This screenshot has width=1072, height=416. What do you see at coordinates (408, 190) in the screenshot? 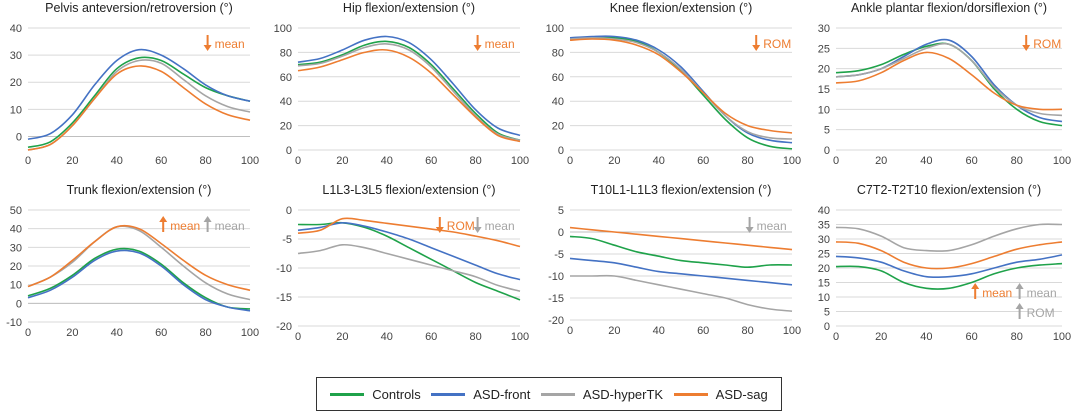
I see `chart-title: L1L3-L3L5 flexion/extension (°)` at bounding box center [408, 190].